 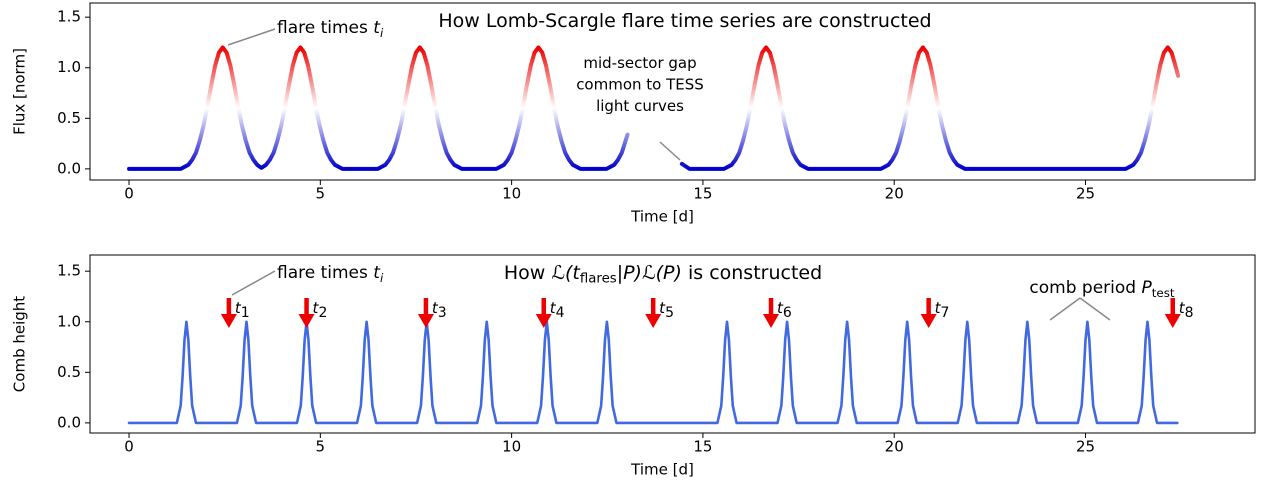 I want to click on marker-label: t5, so click(x=666, y=310).